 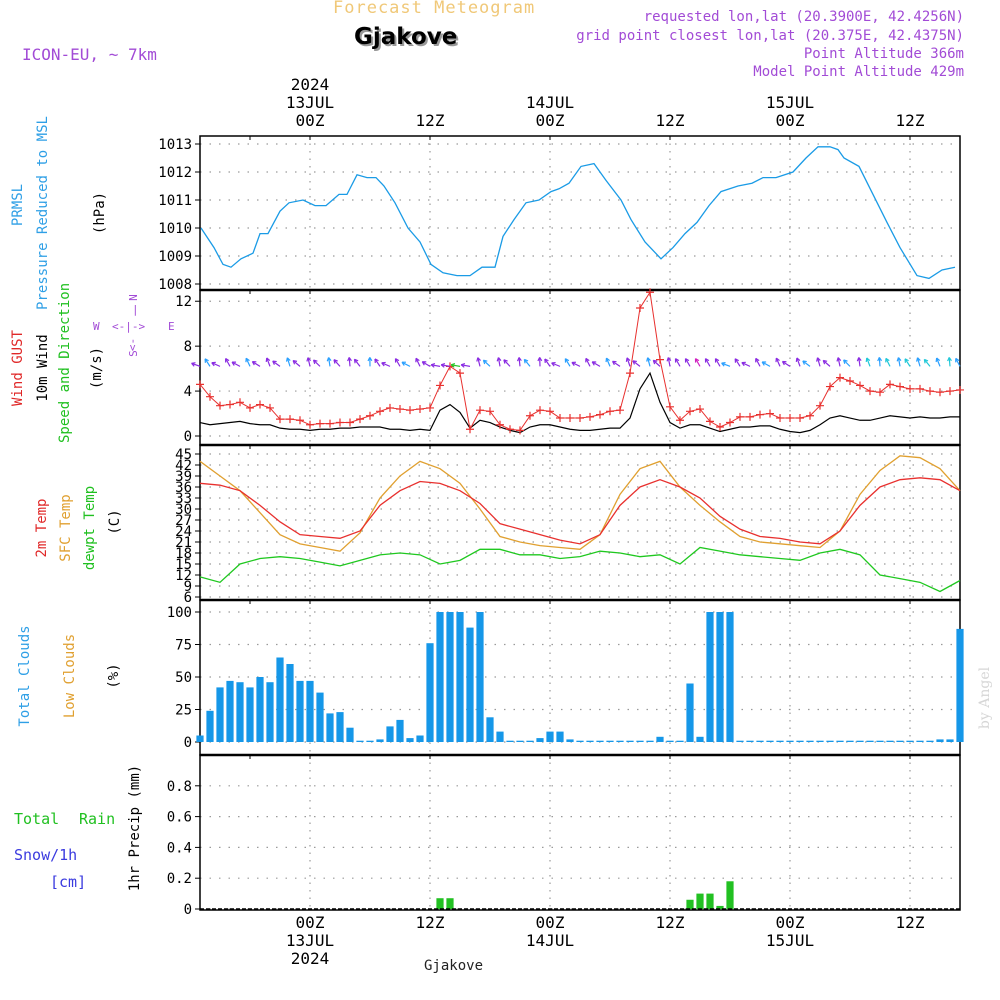 I want to click on y-tick-label: 18, so click(x=183, y=554).